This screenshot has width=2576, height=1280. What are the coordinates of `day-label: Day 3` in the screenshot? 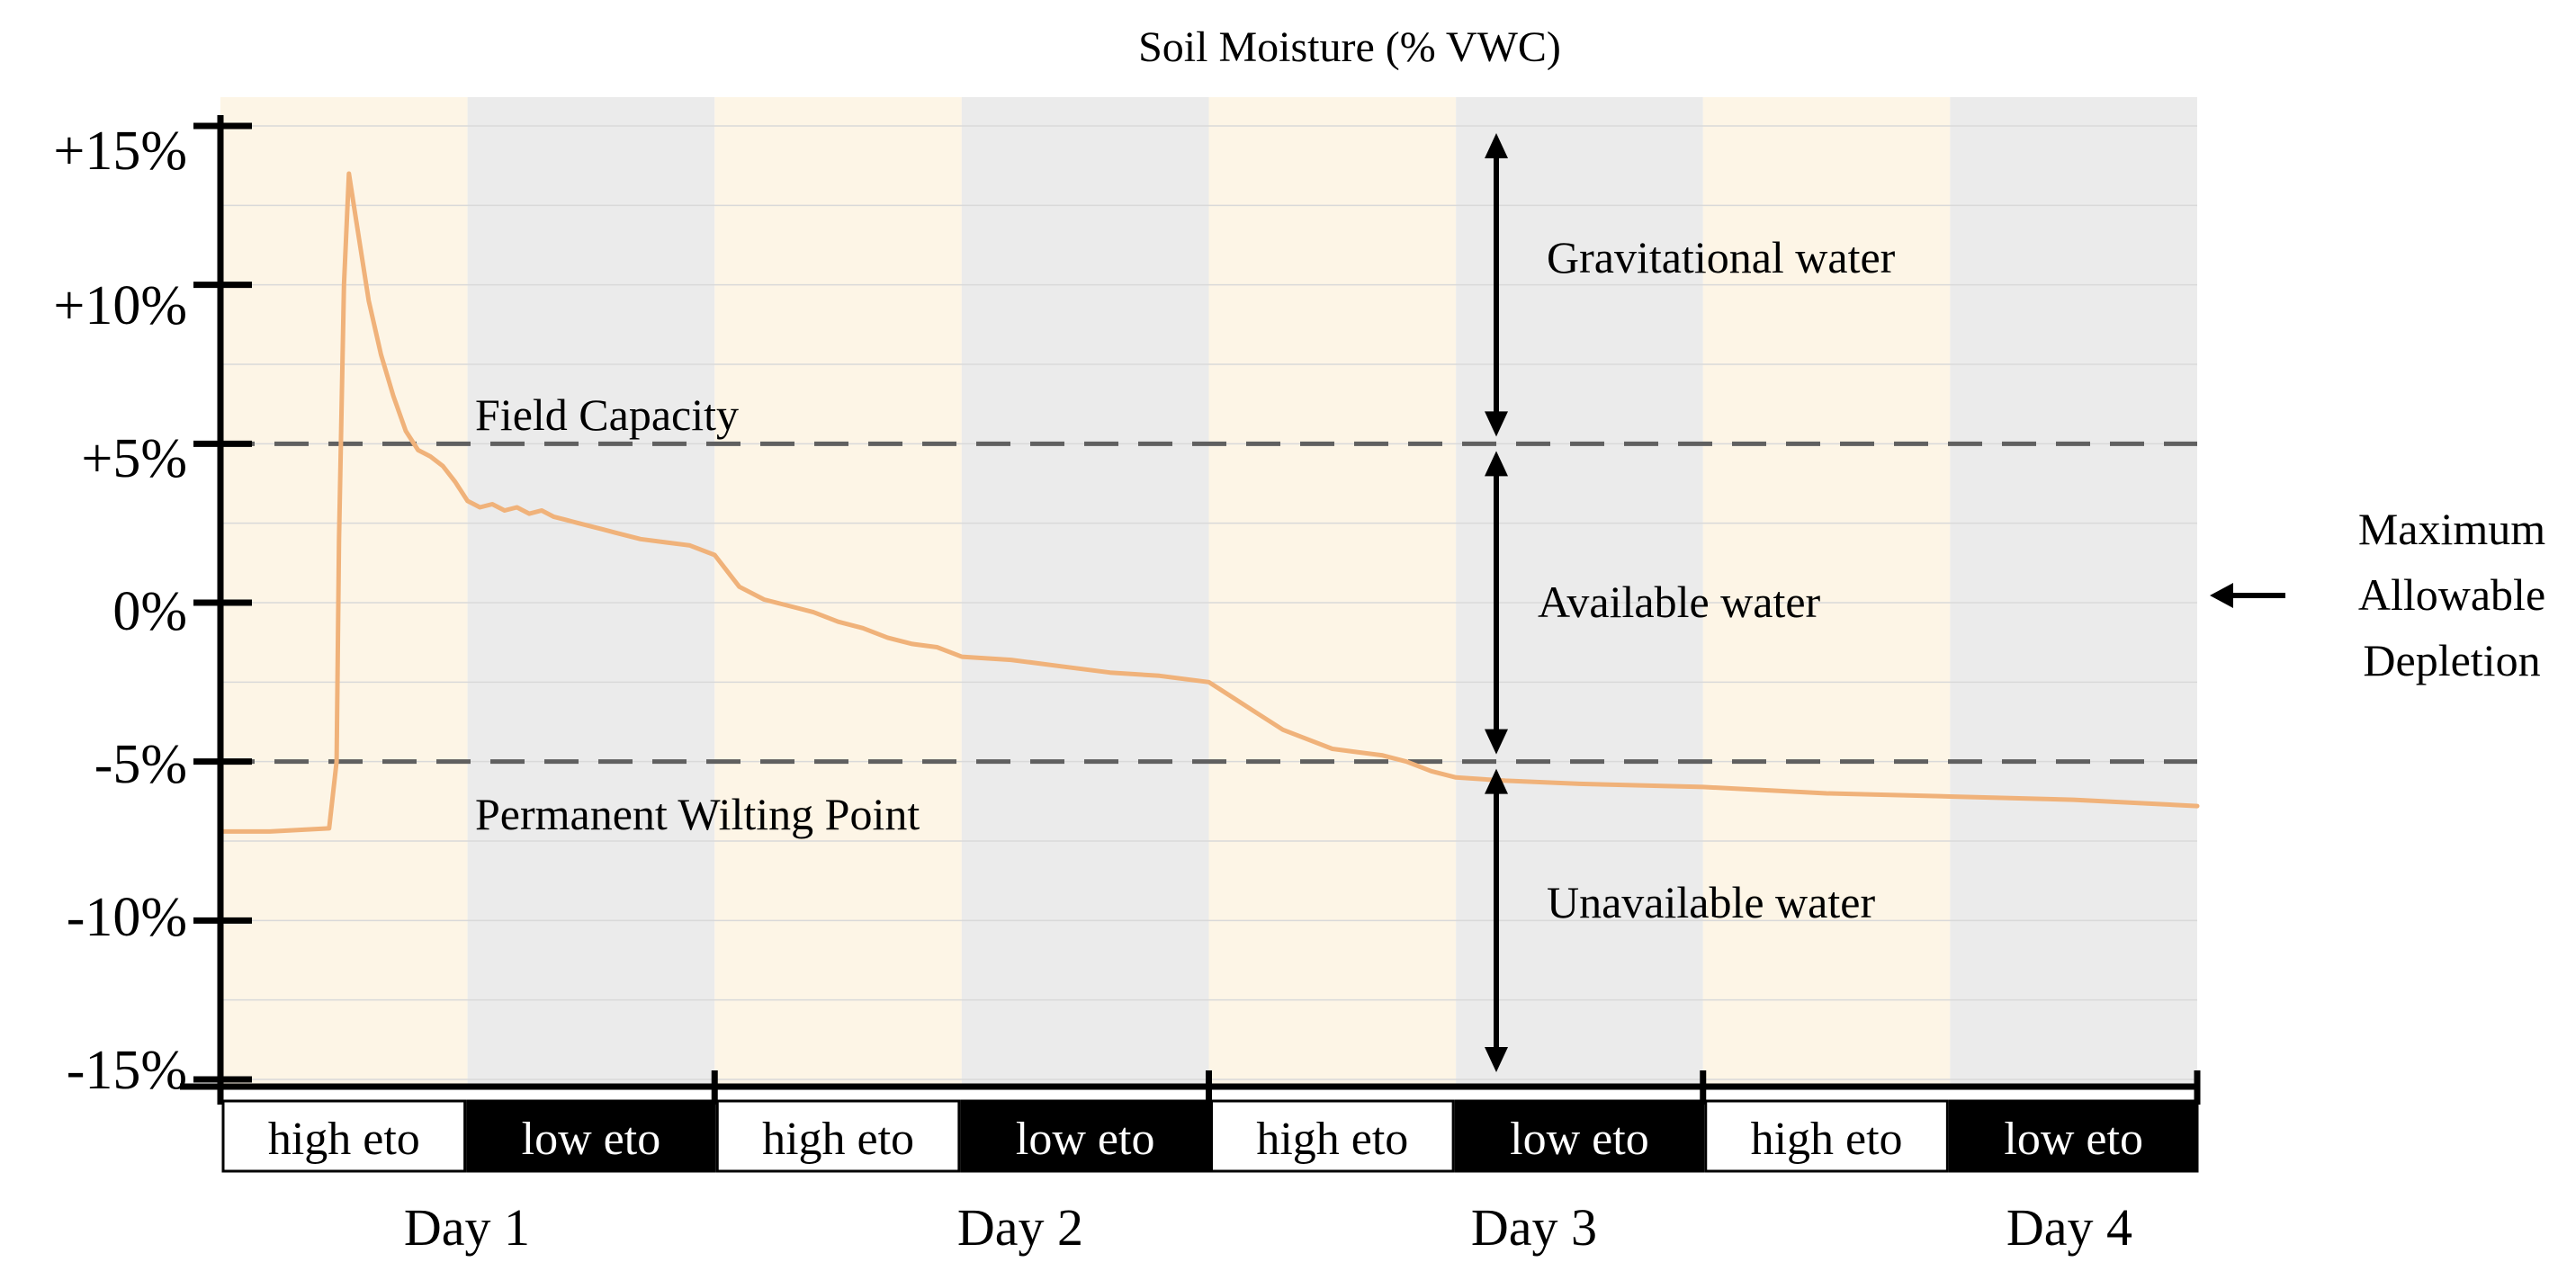 It's located at (1534, 1227).